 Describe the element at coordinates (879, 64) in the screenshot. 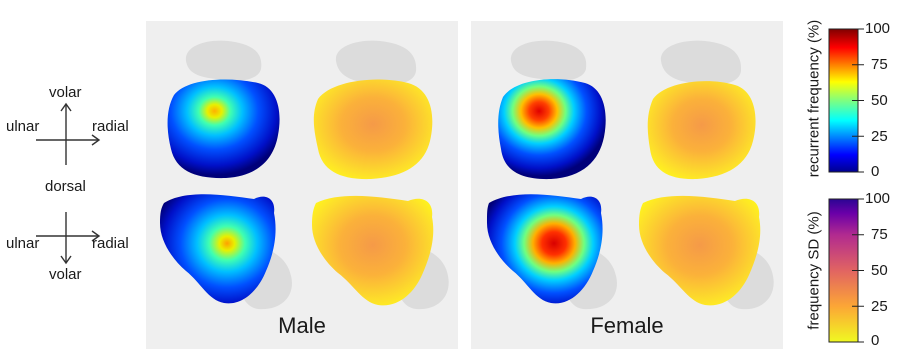

I see `cb1-tick-75: 75` at that location.